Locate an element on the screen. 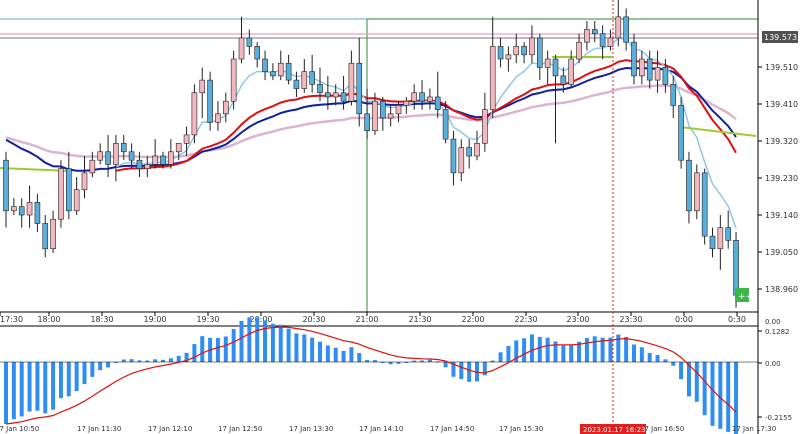 This screenshot has width=800, height=434. sub-x-tick-label: 17 Jan 12:50 is located at coordinates (240, 429).